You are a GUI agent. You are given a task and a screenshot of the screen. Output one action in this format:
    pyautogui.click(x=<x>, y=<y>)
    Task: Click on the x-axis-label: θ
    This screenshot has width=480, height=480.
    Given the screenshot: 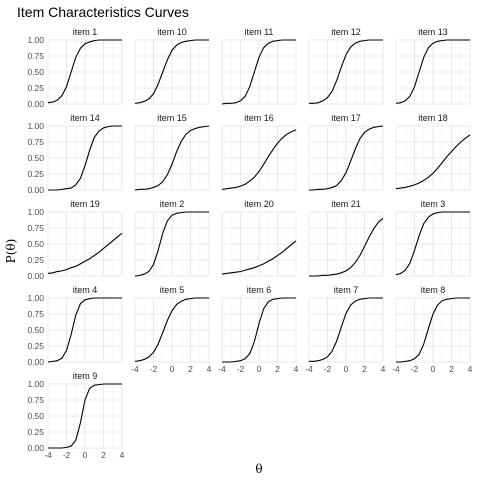 What is the action you would take?
    pyautogui.click(x=258, y=469)
    